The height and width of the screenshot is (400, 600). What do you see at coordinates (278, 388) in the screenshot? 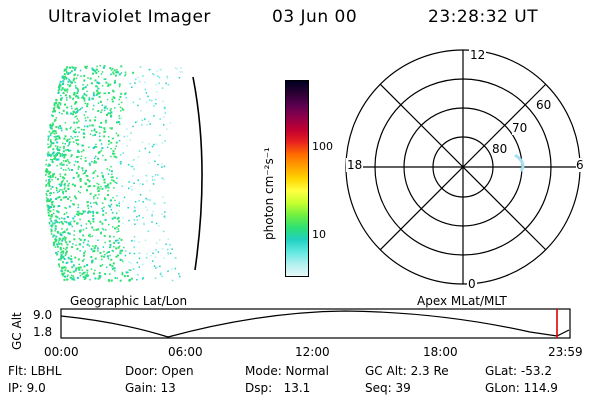
I see `info-dsp: Dsp: 13.1` at bounding box center [278, 388].